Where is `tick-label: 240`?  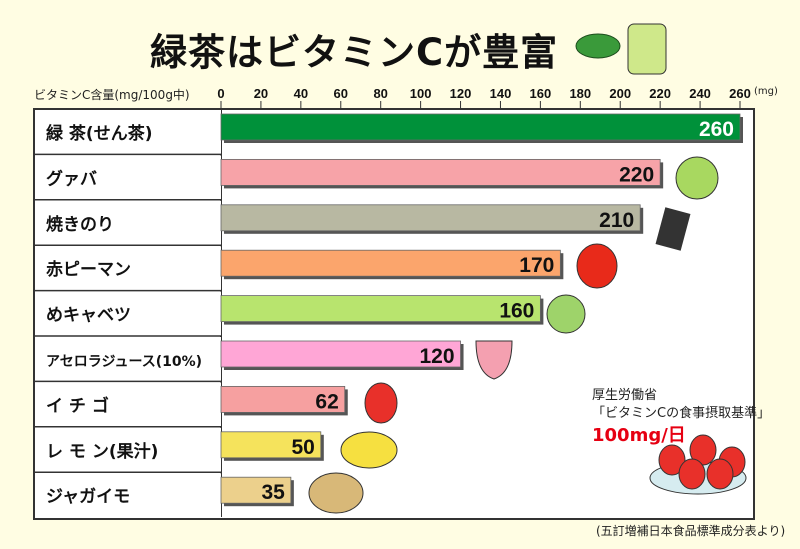 tick-label: 240 is located at coordinates (700, 93).